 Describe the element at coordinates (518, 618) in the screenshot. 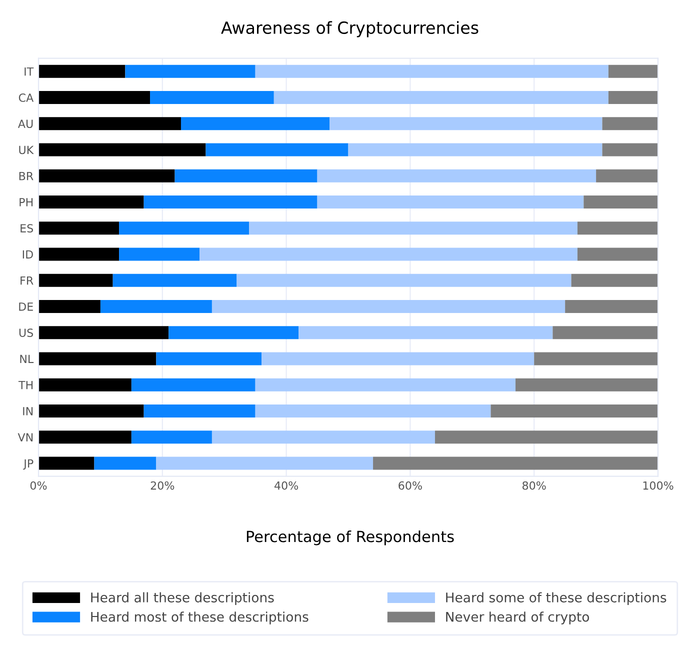

I see `legend-label: Never heard of crypto` at that location.